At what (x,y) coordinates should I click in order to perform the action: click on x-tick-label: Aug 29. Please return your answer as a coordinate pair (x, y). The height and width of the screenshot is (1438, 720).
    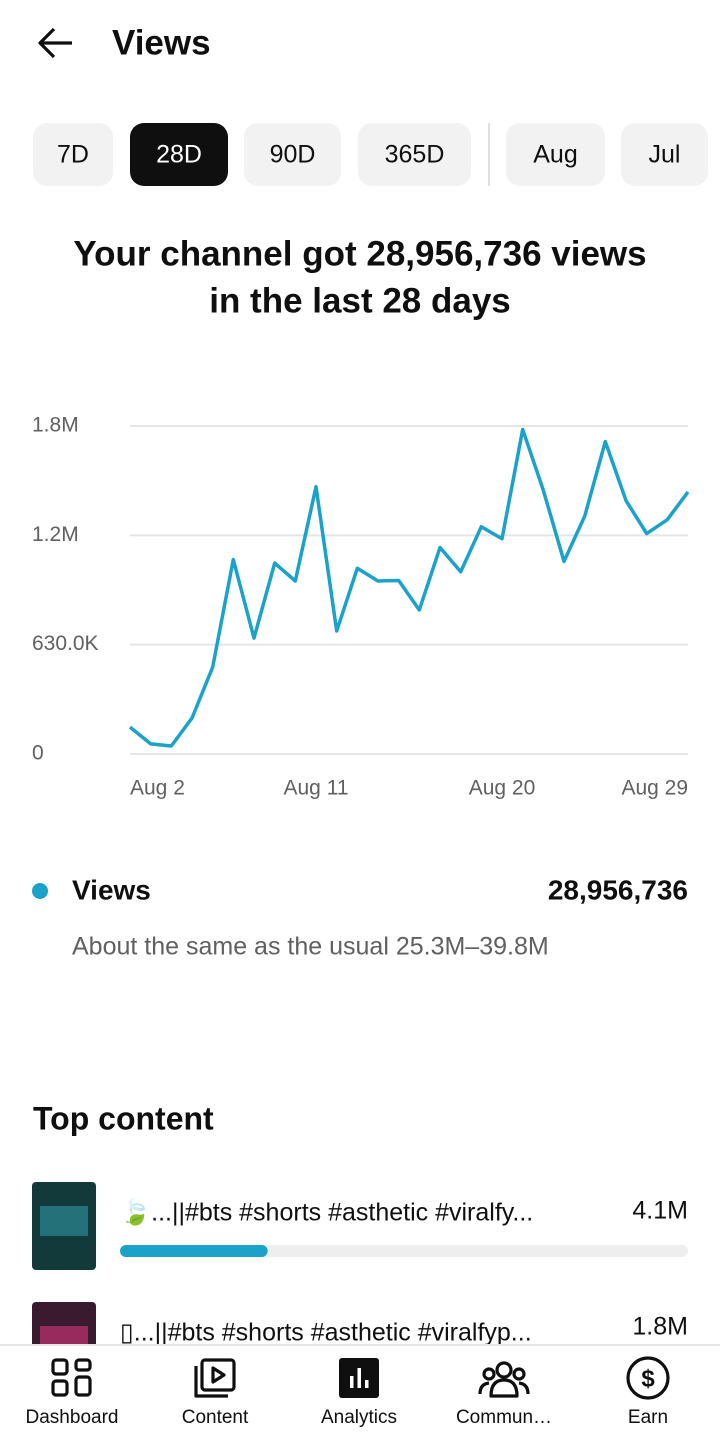
    Looking at the image, I should click on (654, 788).